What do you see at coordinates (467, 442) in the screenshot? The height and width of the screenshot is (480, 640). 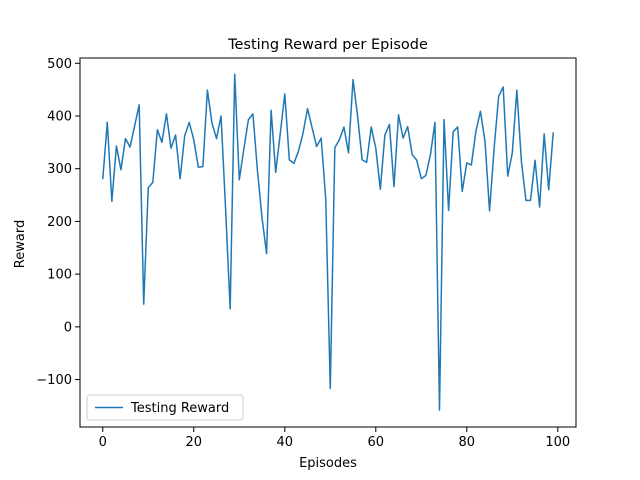 I see `x-tick-label: 80` at bounding box center [467, 442].